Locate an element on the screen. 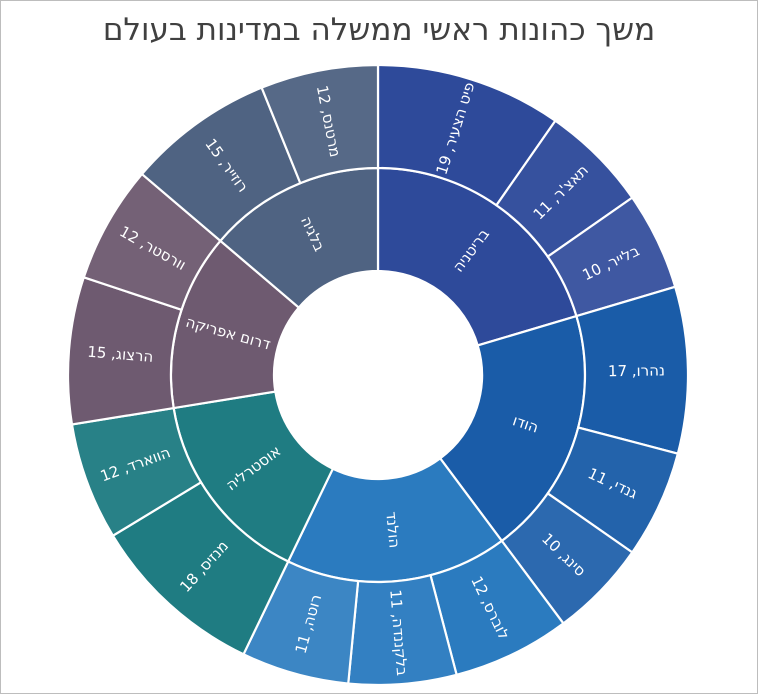 The width and height of the screenshot is (758, 694). chart-title: משך כהונות ראשי ממשלה במדינות בעולם is located at coordinates (379, 30).